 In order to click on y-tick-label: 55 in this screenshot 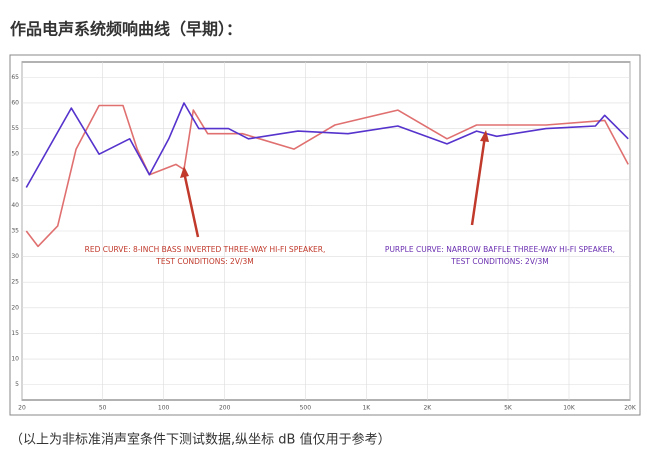, I will do `click(15, 128)`.